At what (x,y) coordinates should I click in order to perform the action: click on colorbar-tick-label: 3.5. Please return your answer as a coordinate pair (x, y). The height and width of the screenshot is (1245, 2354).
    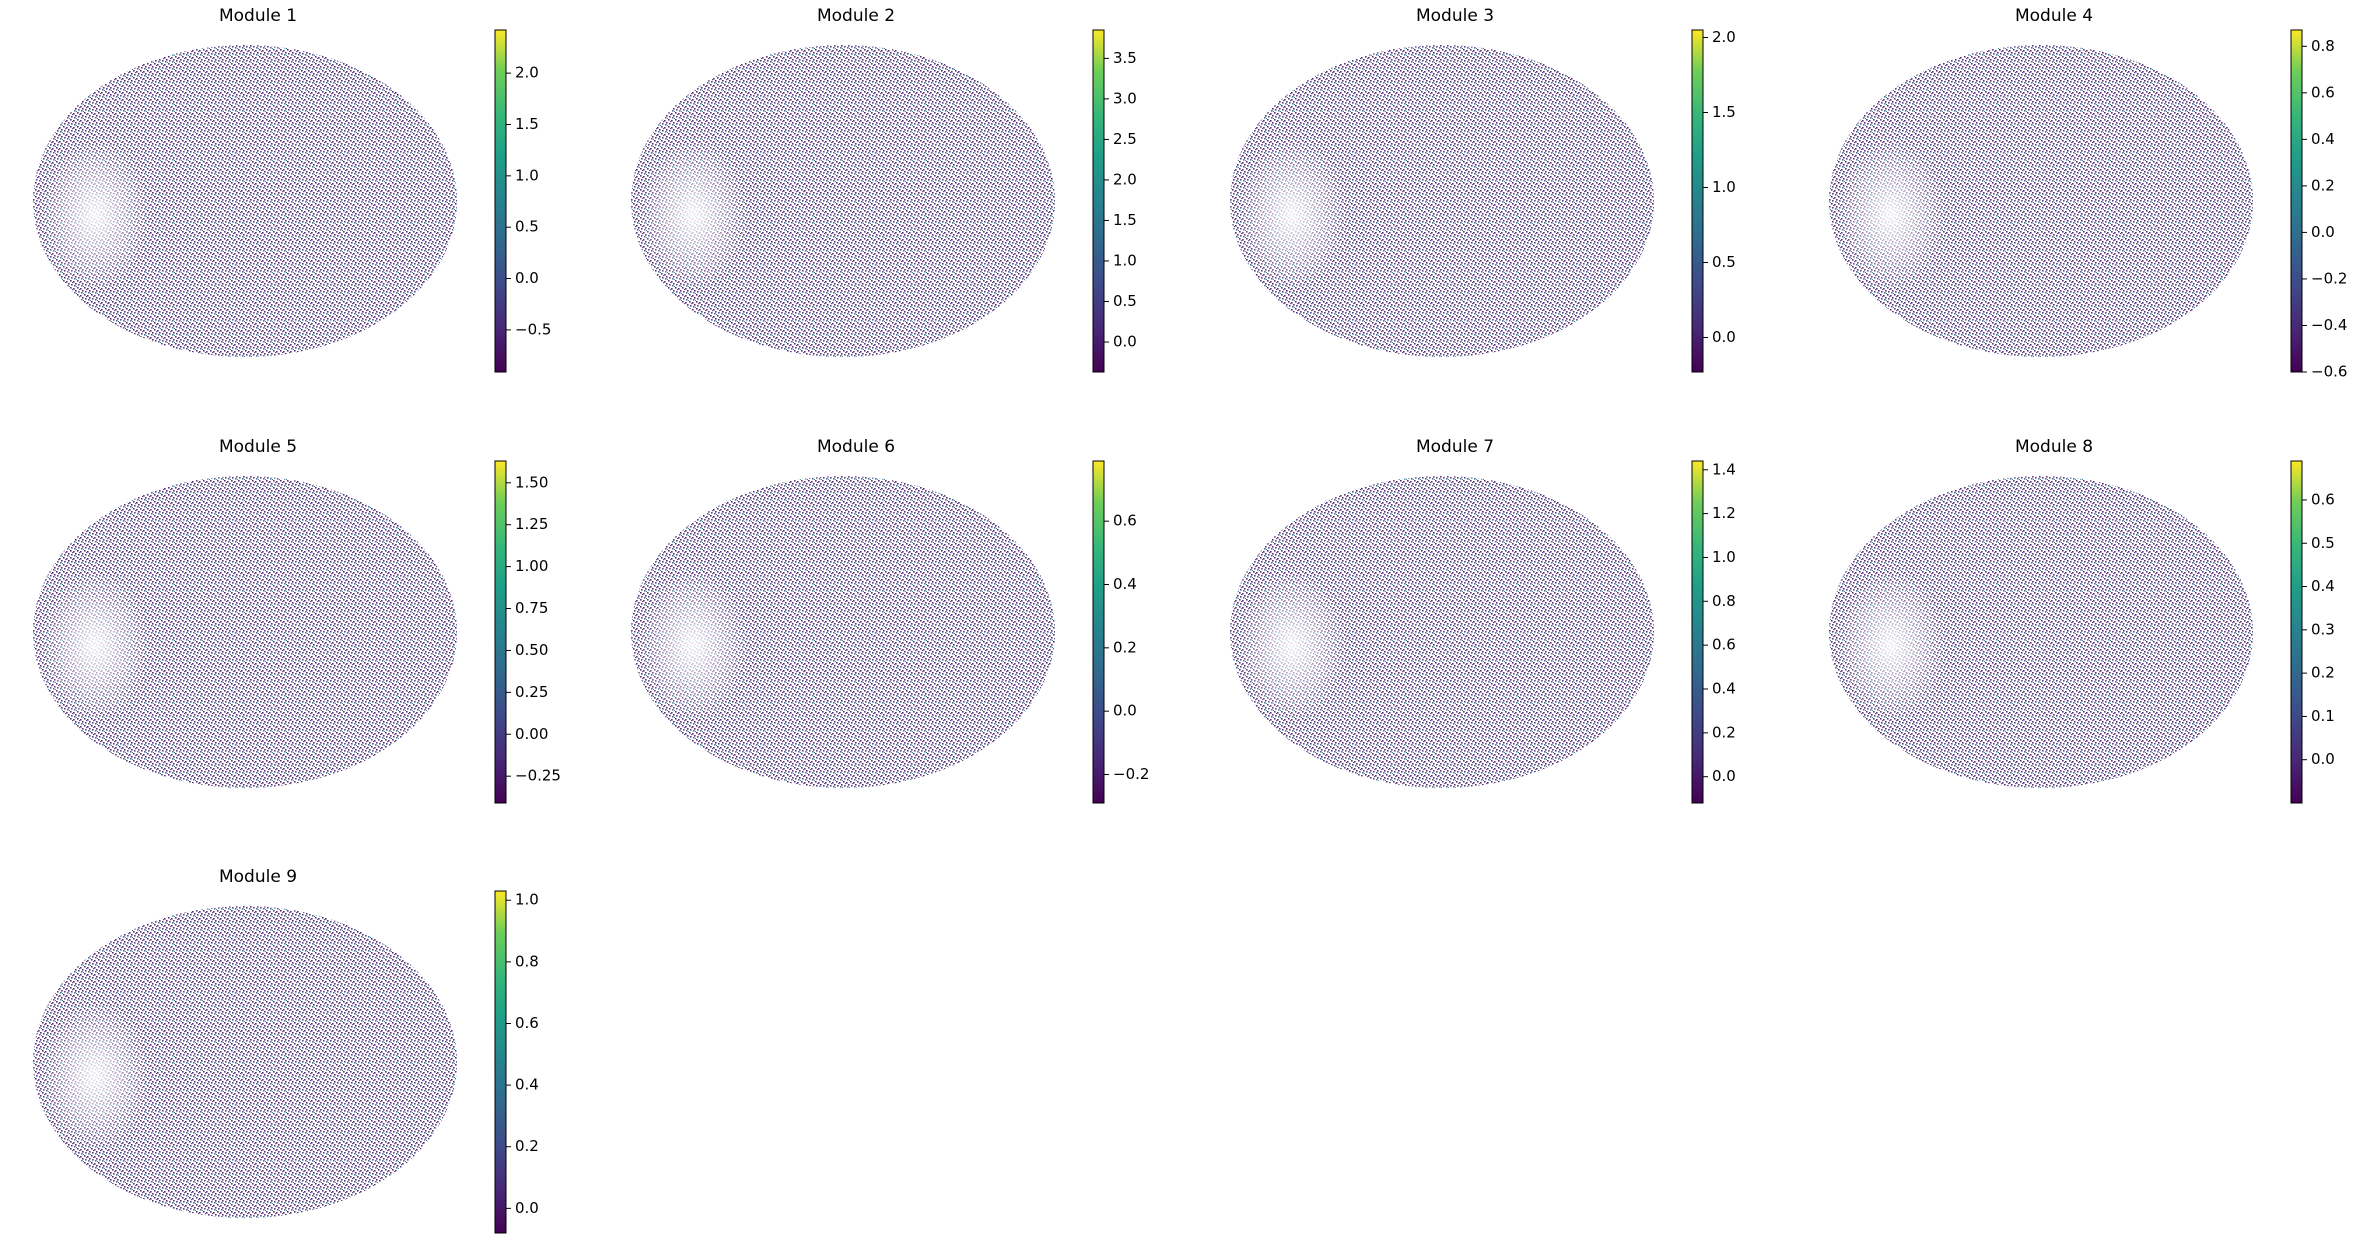
    Looking at the image, I should click on (1125, 58).